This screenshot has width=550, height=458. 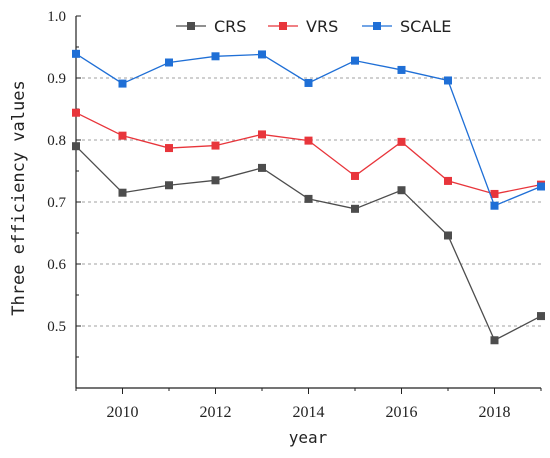 I want to click on x-axis-title: year, so click(x=308, y=437).